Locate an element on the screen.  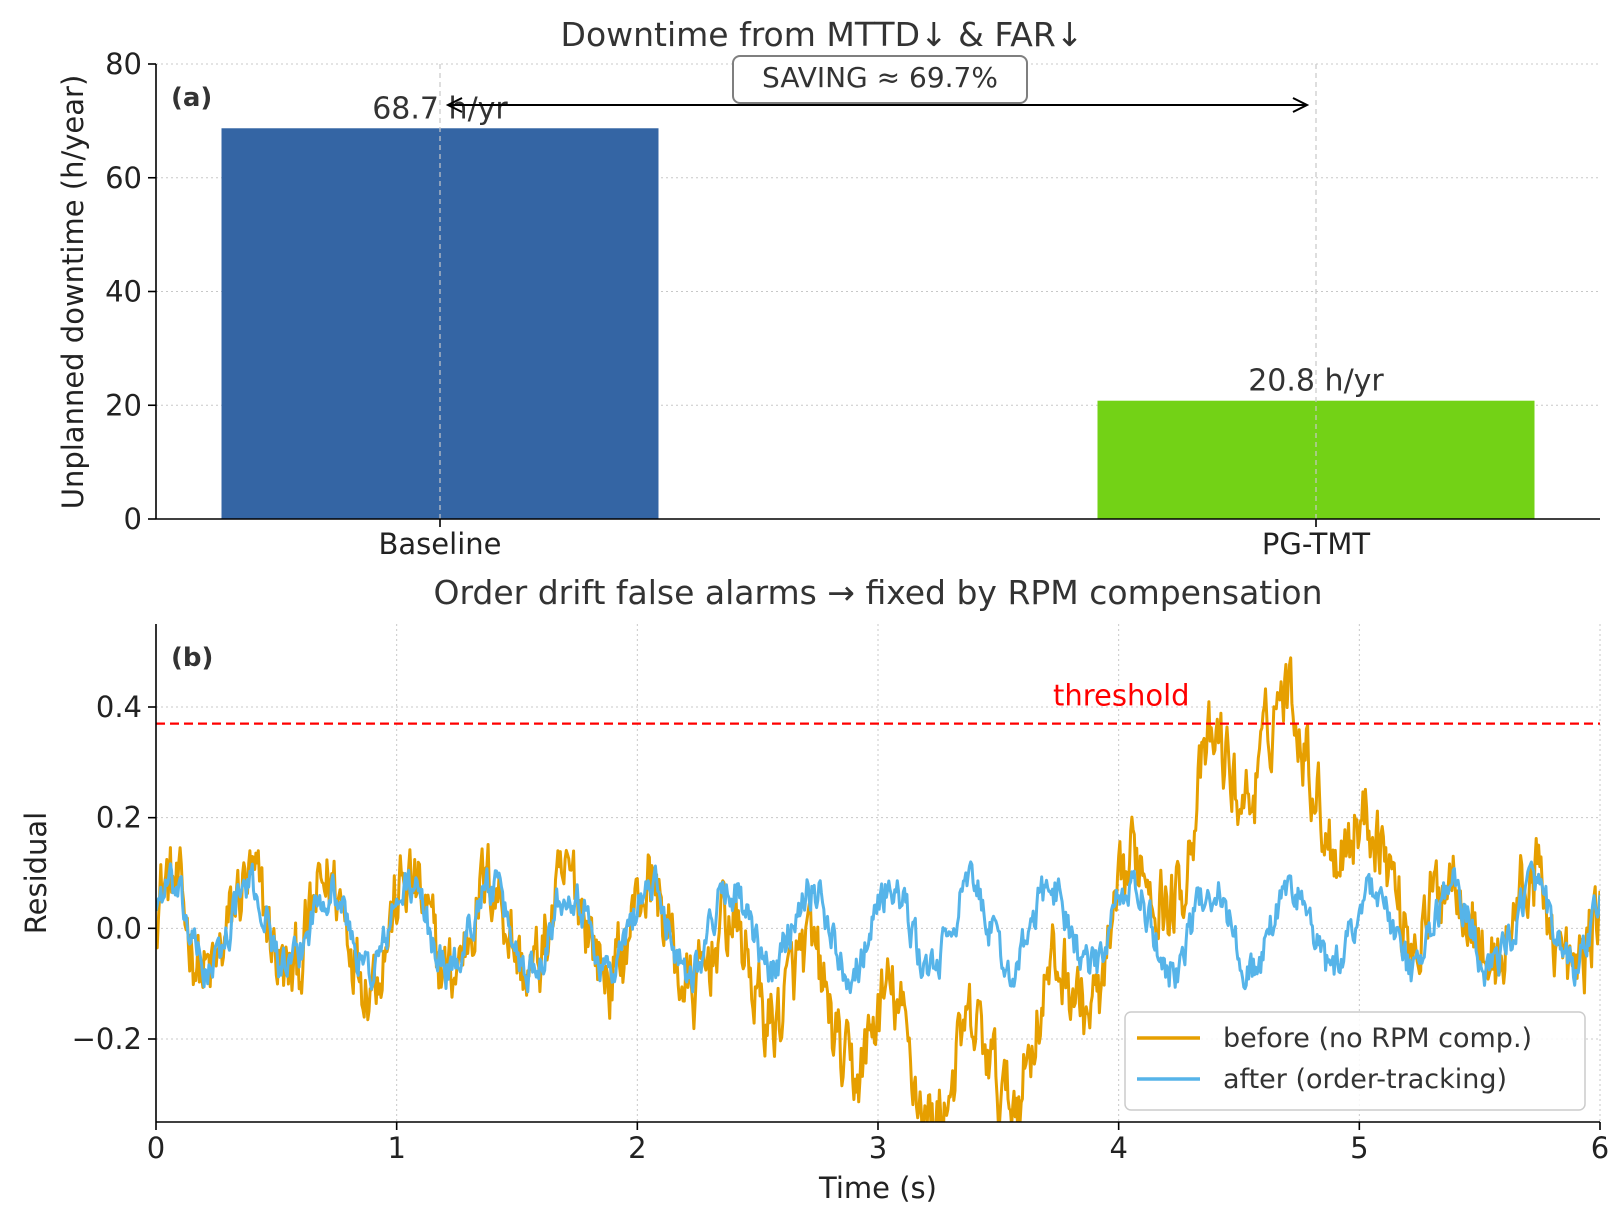
panel-b-x-tick-label: 4 is located at coordinates (1118, 1148).